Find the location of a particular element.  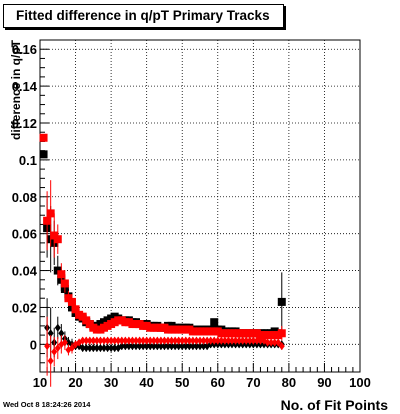

y-tick-label: 0.1 is located at coordinates (28, 160).